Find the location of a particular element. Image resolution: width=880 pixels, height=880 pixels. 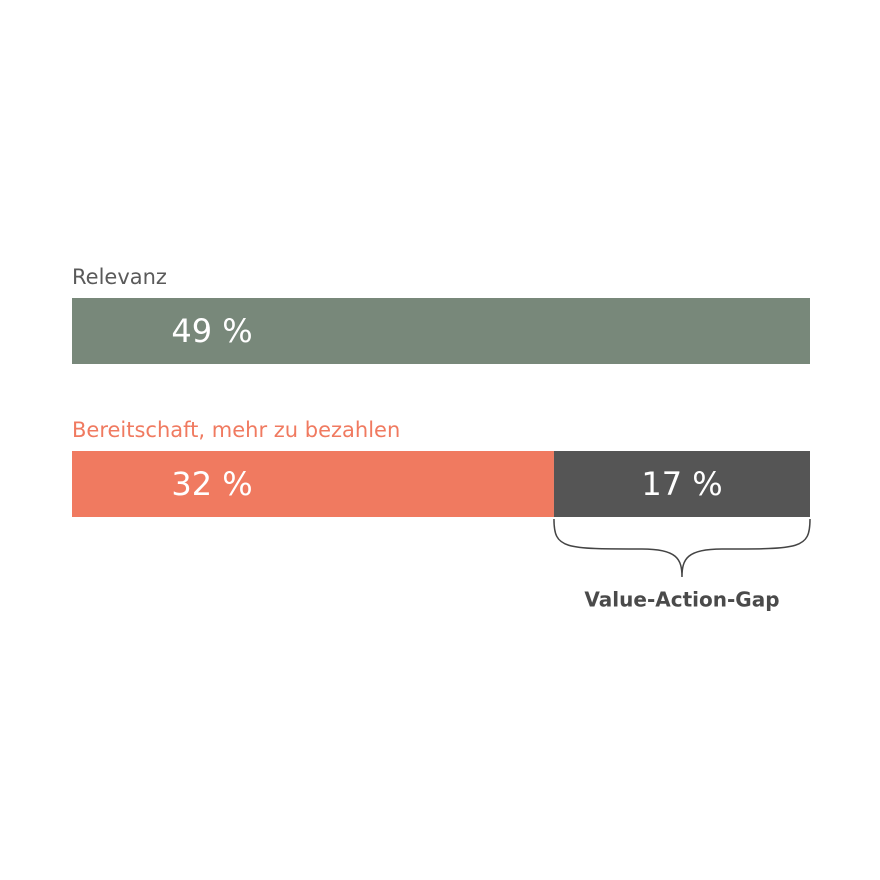

category-label: Bereitschaft, mehr zu bezahlen is located at coordinates (236, 430).